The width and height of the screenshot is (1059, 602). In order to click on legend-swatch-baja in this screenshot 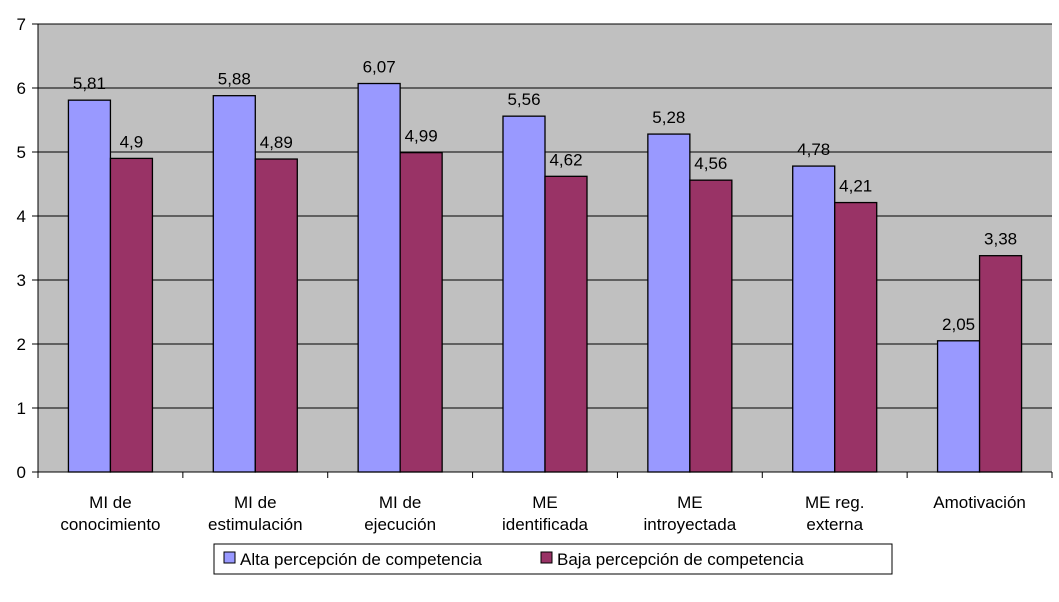, I will do `click(546, 557)`.